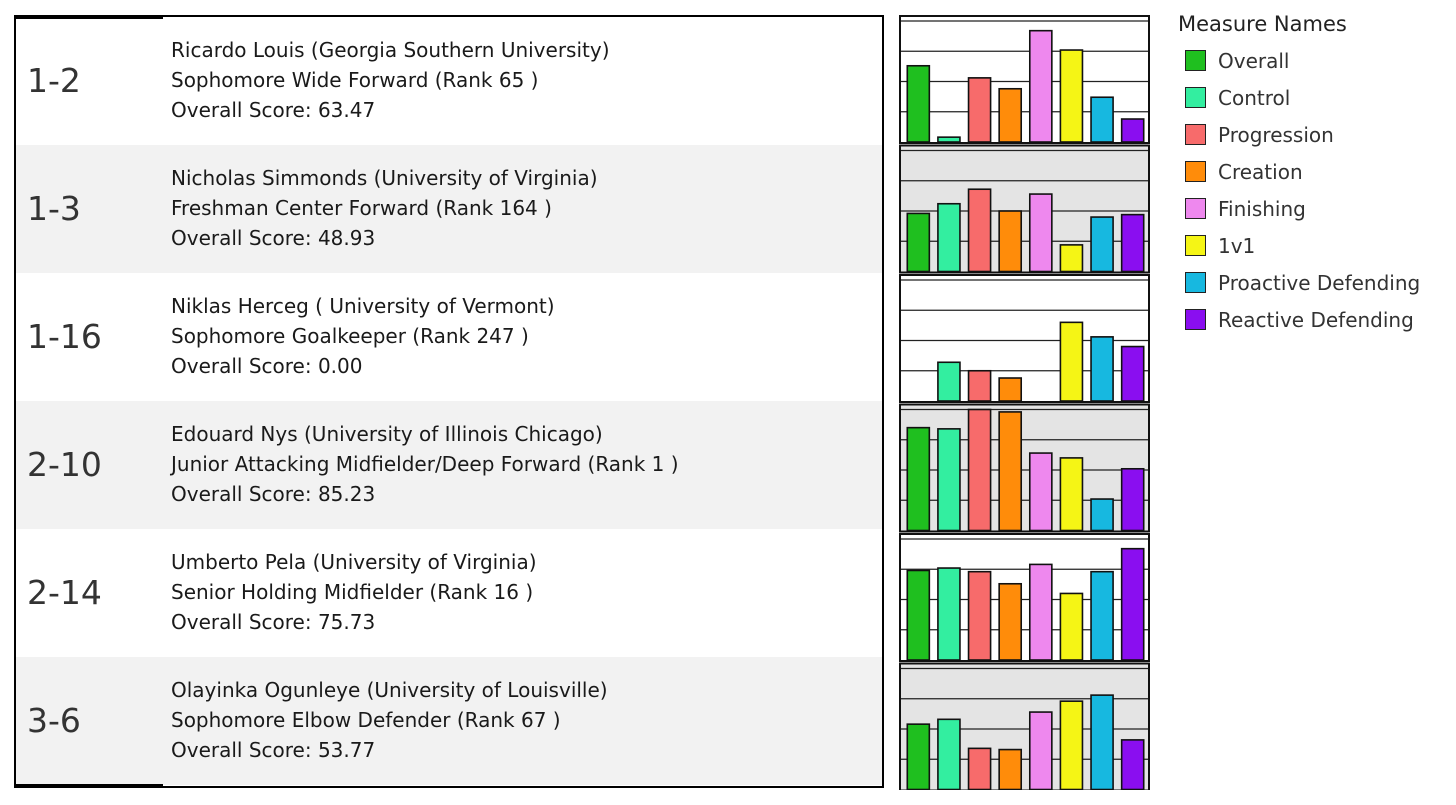 Image resolution: width=1456 pixels, height=805 pixels. I want to click on legend-label: Finishing, so click(1262, 208).